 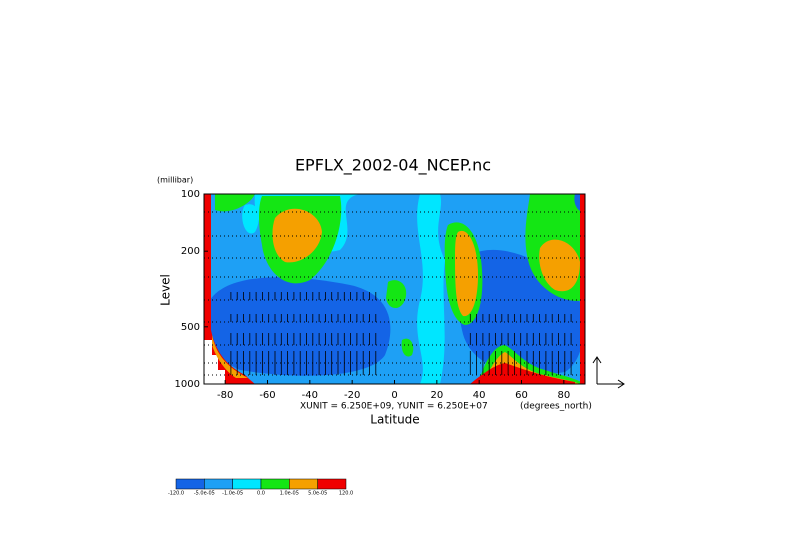 I want to click on y-tick-label: 1000, so click(x=187, y=384).